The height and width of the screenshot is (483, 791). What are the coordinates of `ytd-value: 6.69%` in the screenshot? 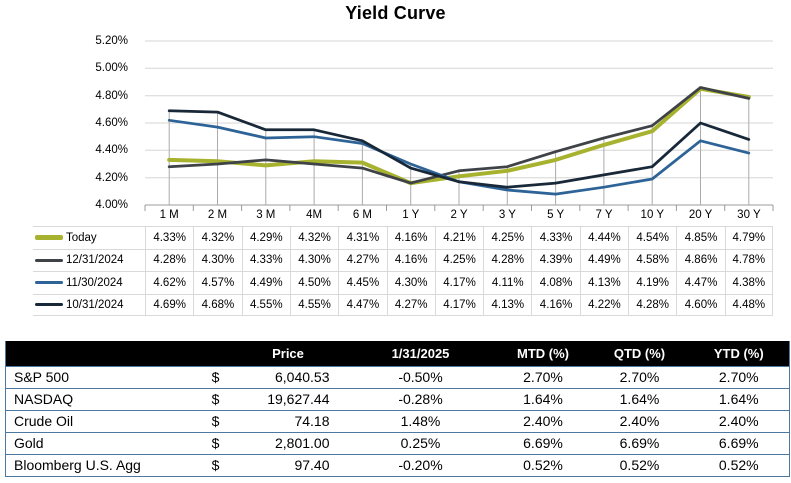 It's located at (738, 443).